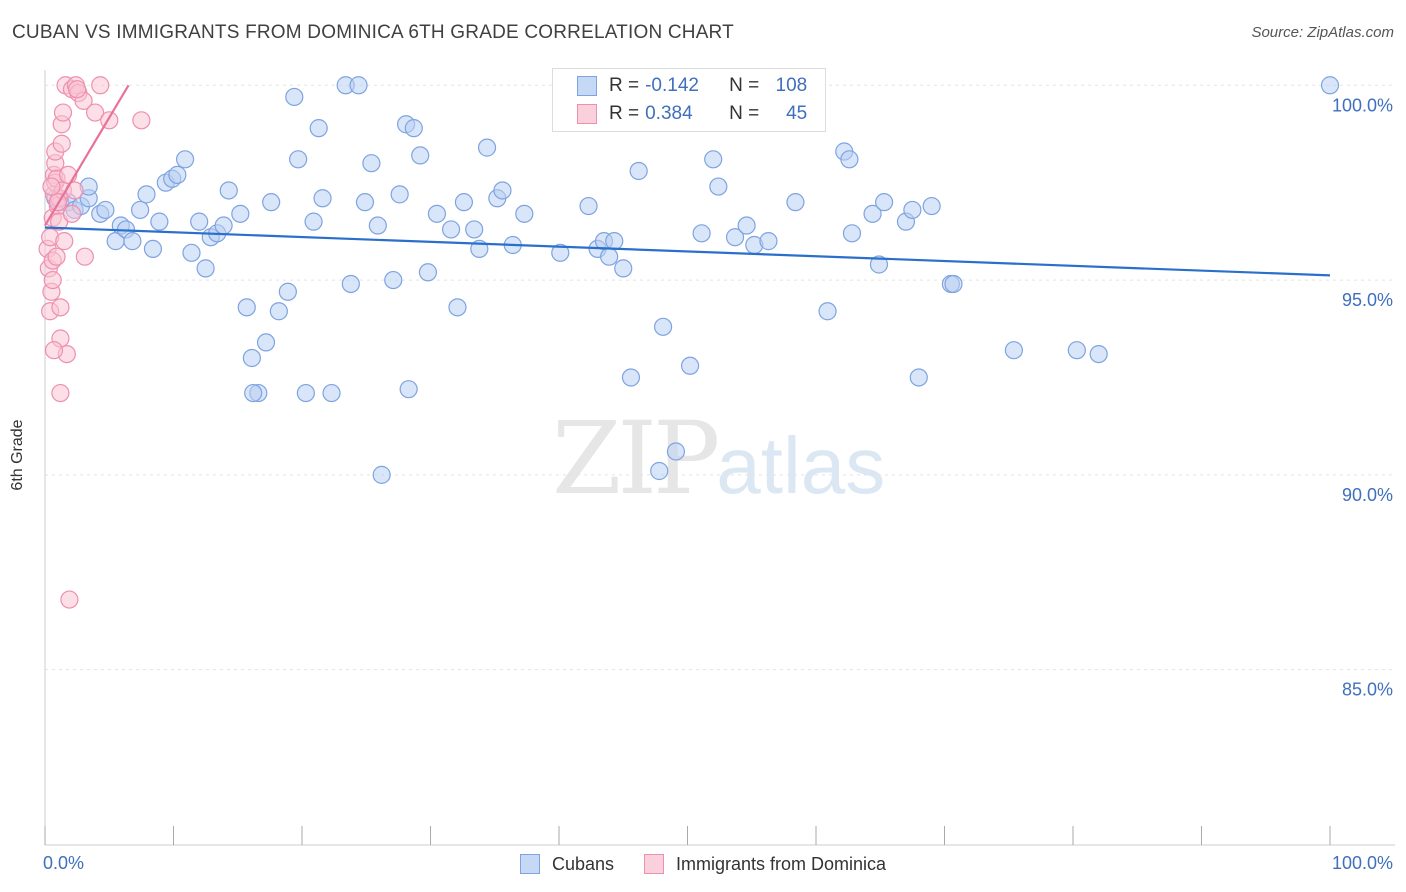 The width and height of the screenshot is (1406, 892). What do you see at coordinates (624, 113) in the screenshot?
I see `legend-r-label: R =` at bounding box center [624, 113].